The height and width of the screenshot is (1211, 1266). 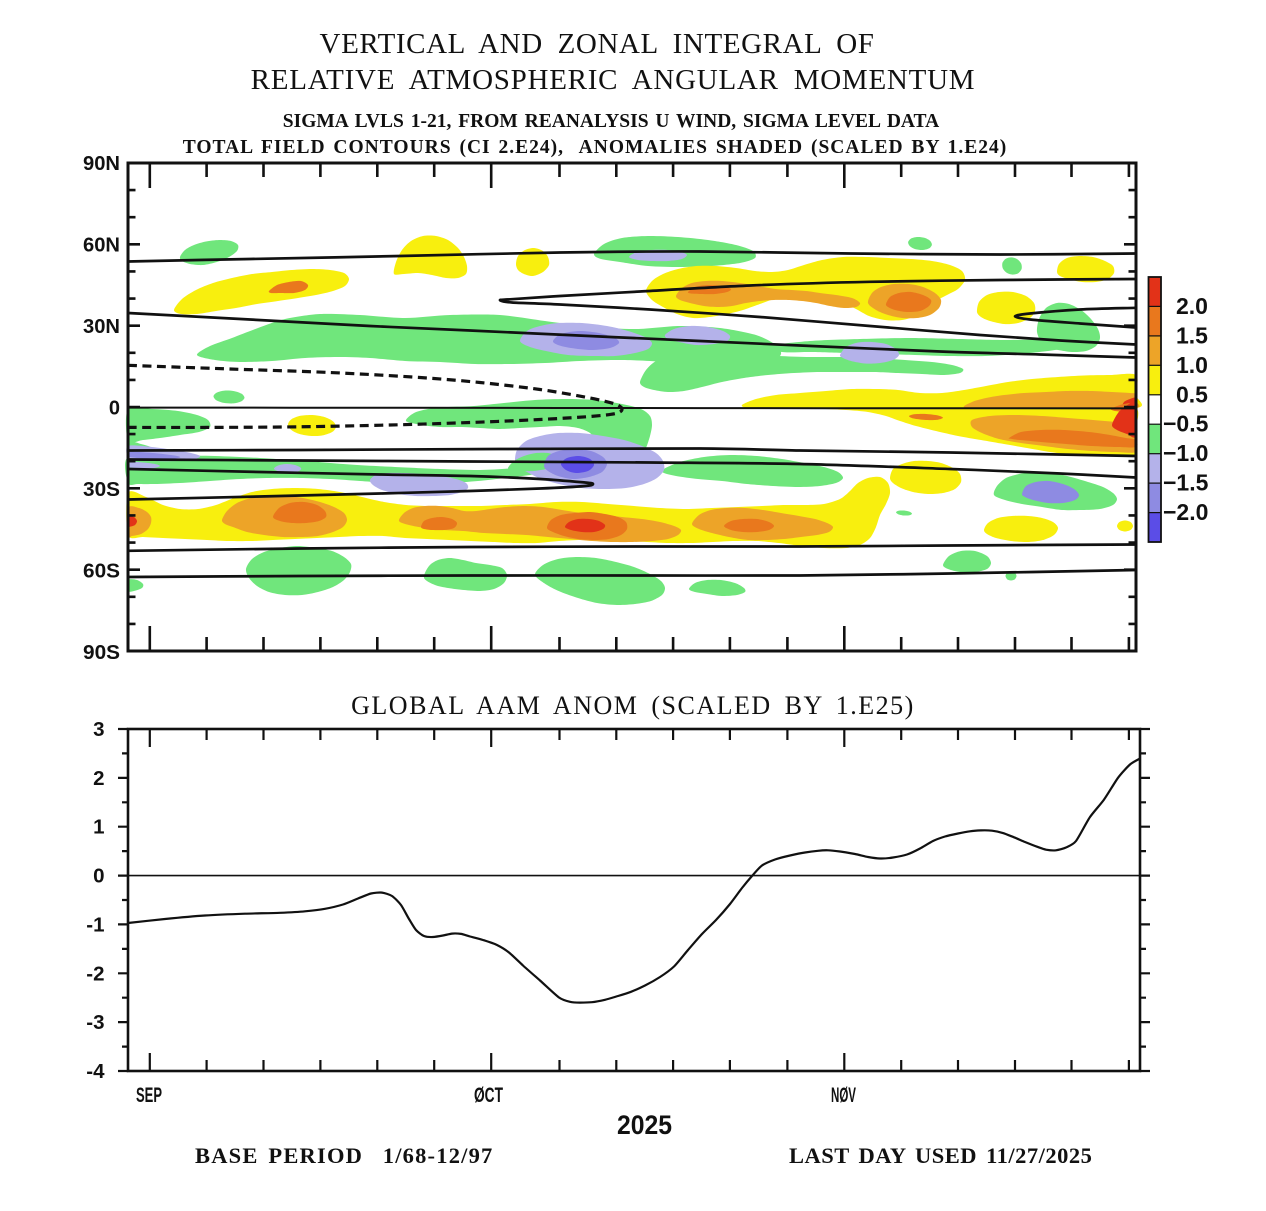 I want to click on svg-text: NØV, so click(x=843, y=1095).